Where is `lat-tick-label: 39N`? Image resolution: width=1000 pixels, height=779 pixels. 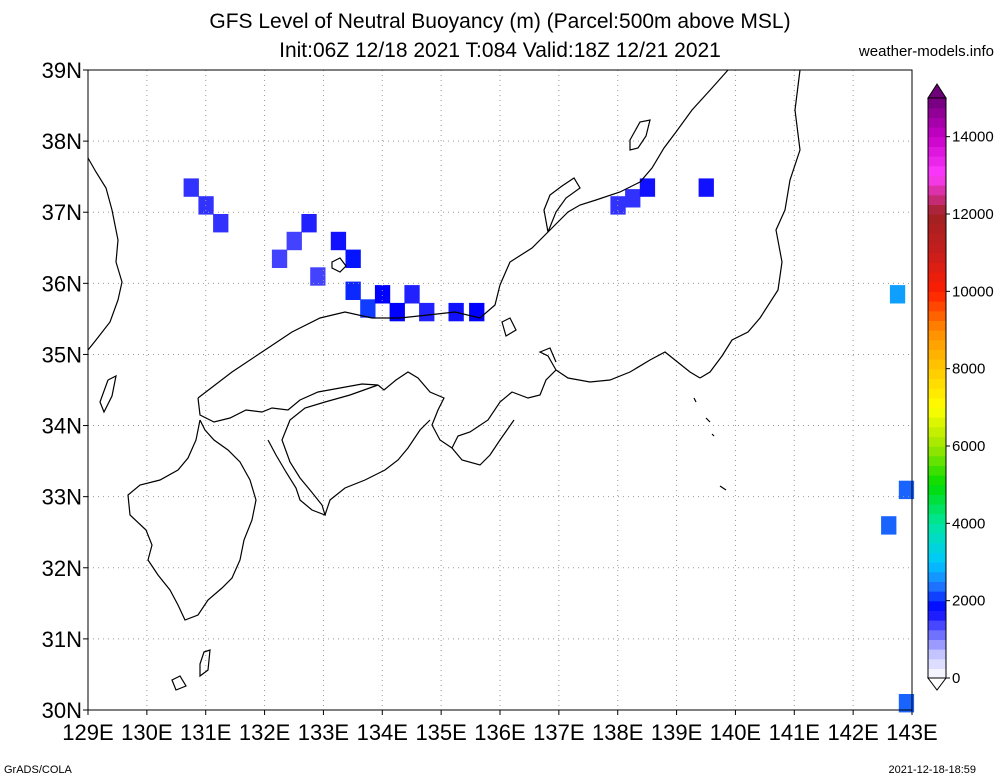 lat-tick-label: 39N is located at coordinates (62, 70).